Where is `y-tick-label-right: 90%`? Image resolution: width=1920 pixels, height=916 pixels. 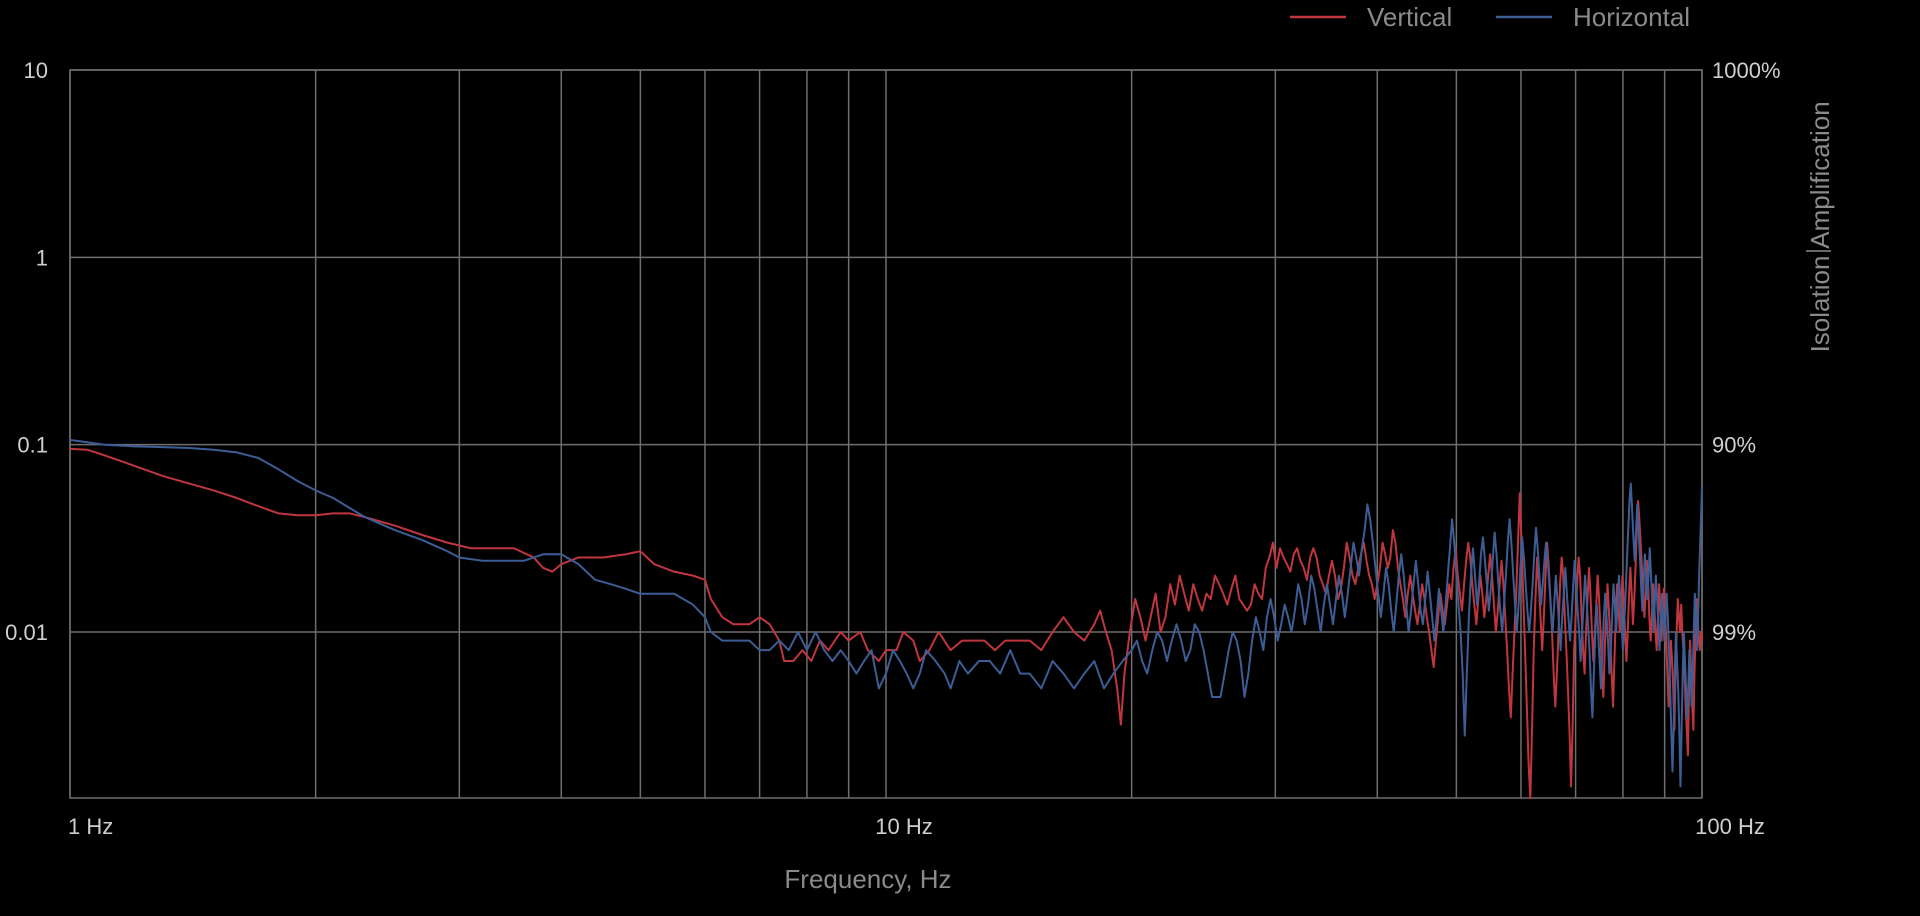
y-tick-label-right: 90% is located at coordinates (1734, 445).